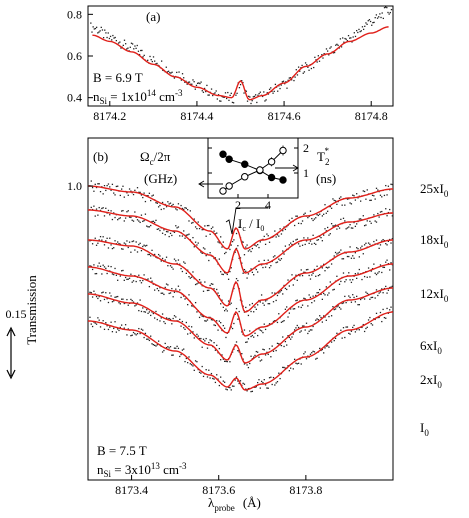 This screenshot has height=518, width=469. What do you see at coordinates (240, 112) in the screenshot?
I see `panel-a-x-ticks: 8174.2 8174.4 8174.6 8174.8` at bounding box center [240, 112].